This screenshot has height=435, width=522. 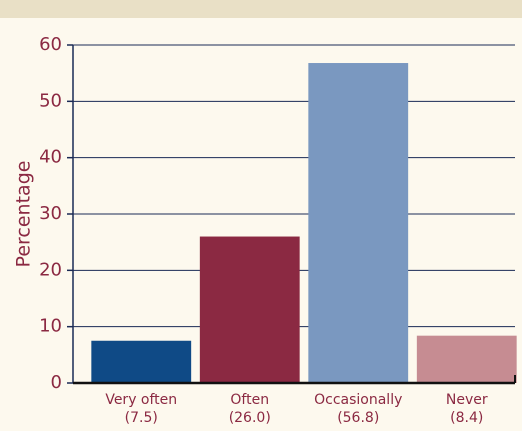 I want to click on x-tick-label: Often, so click(x=249, y=400).